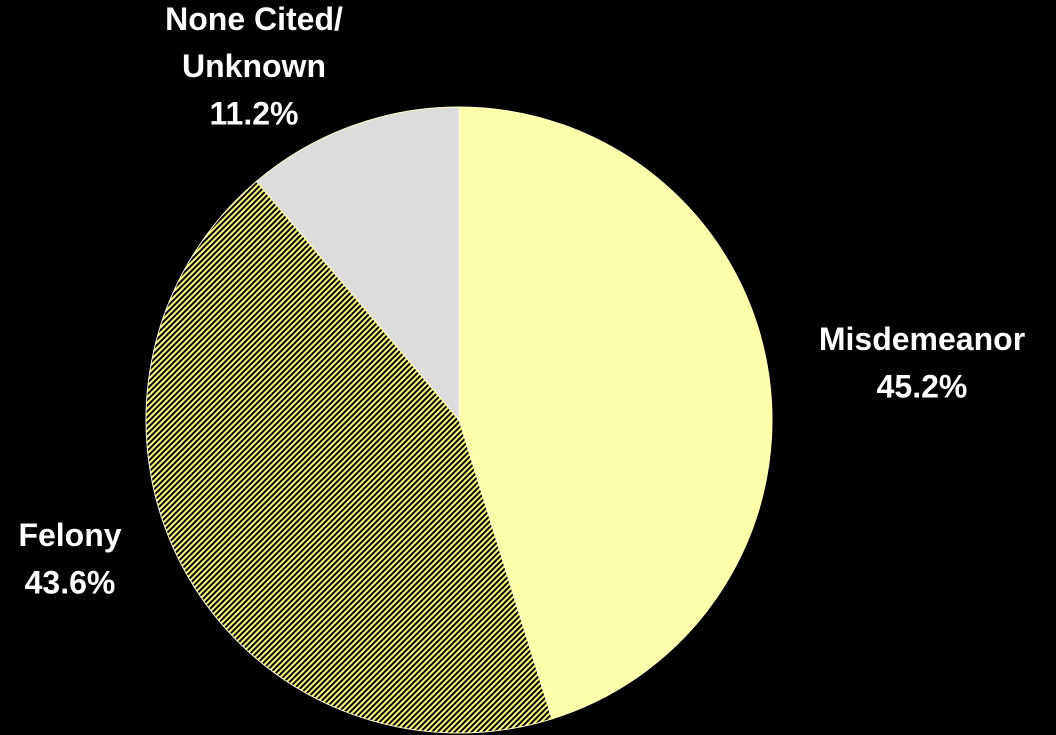  I want to click on slice-label: Misdemeanor 45.2%, so click(922, 362).